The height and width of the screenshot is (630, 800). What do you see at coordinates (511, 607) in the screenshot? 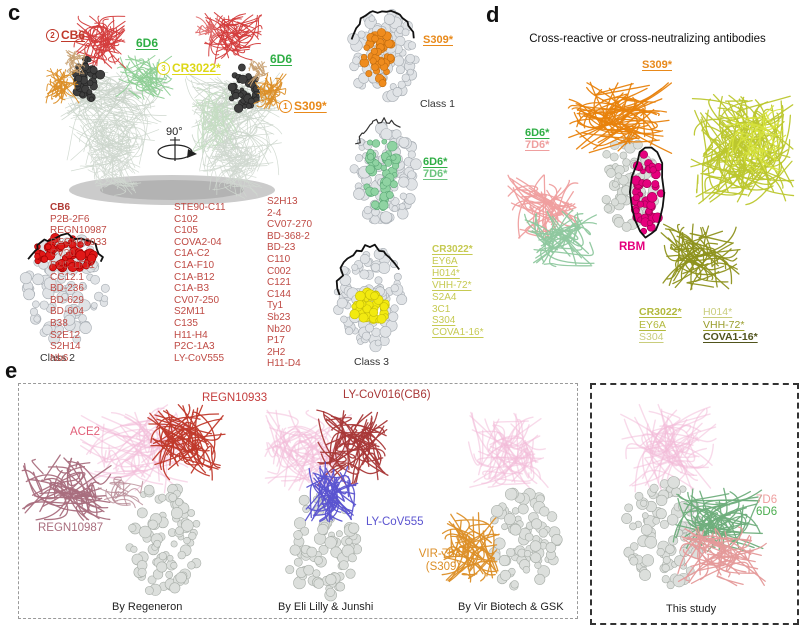
I see `caption-vir-biotech: By Vir Biotech & GSK` at bounding box center [511, 607].